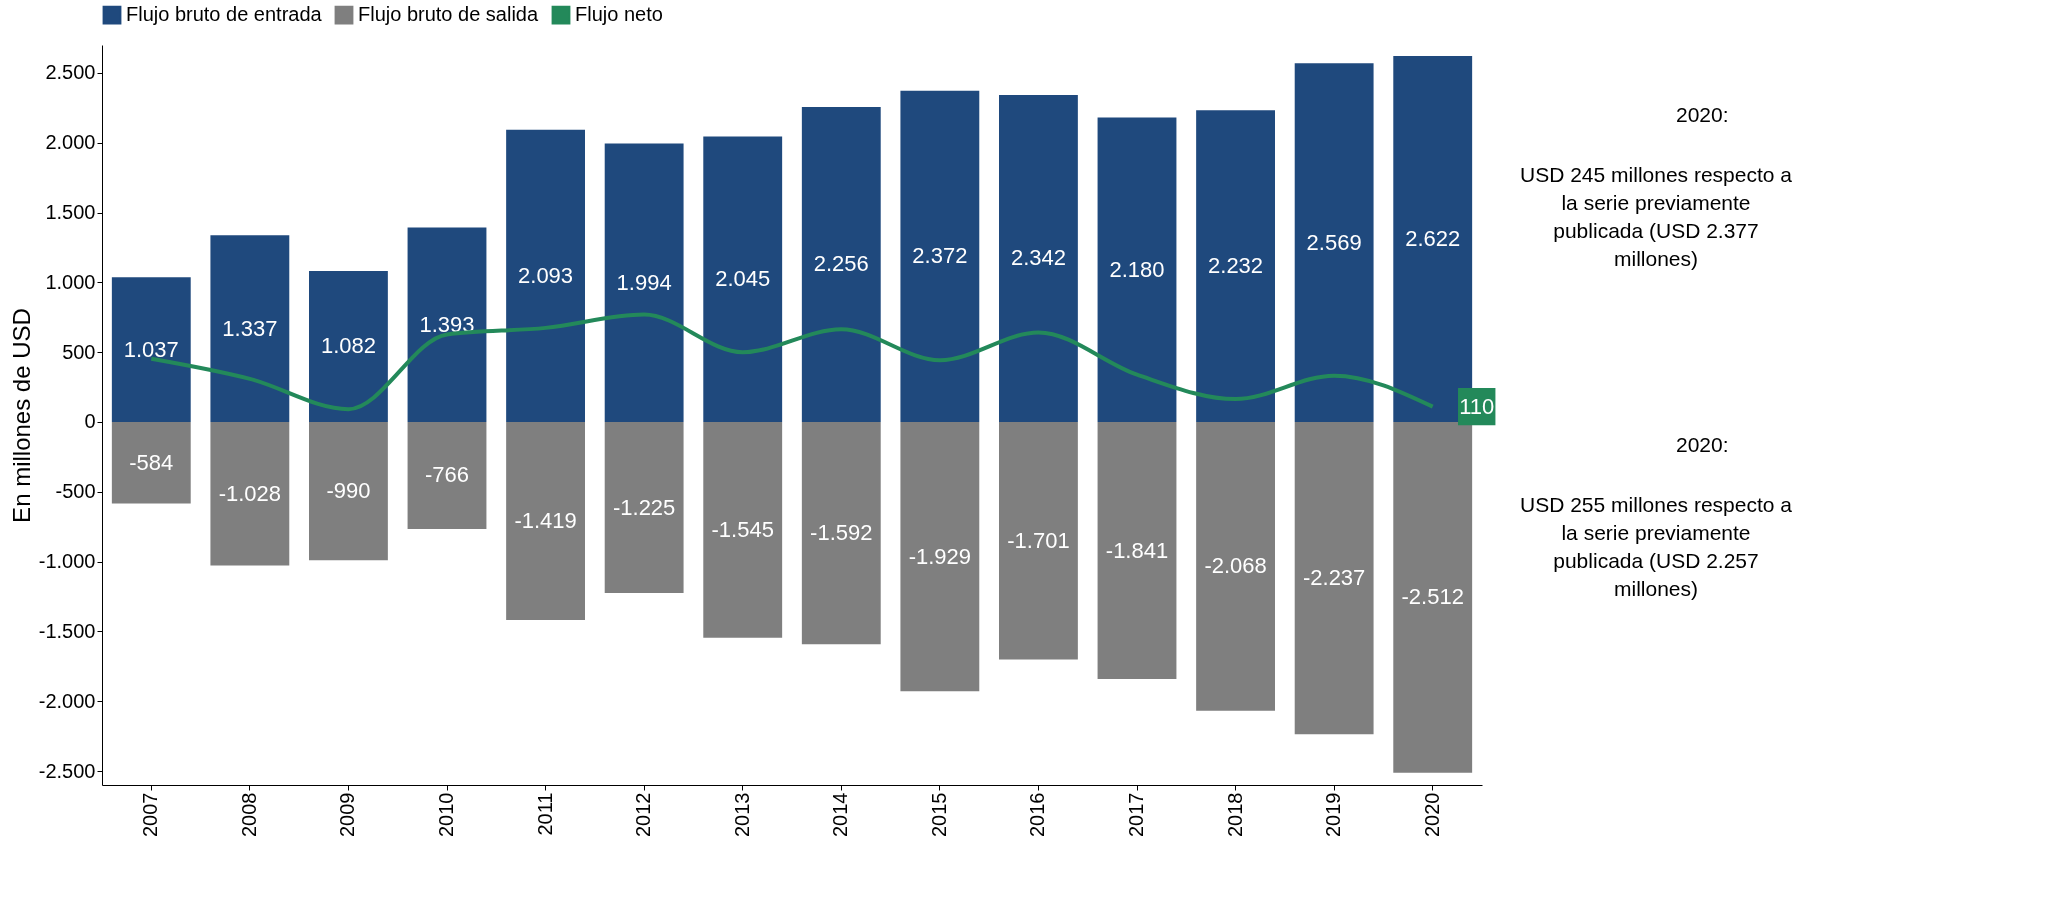 The height and width of the screenshot is (919, 2052). I want to click on x-tick-label: 2008, so click(248, 814).